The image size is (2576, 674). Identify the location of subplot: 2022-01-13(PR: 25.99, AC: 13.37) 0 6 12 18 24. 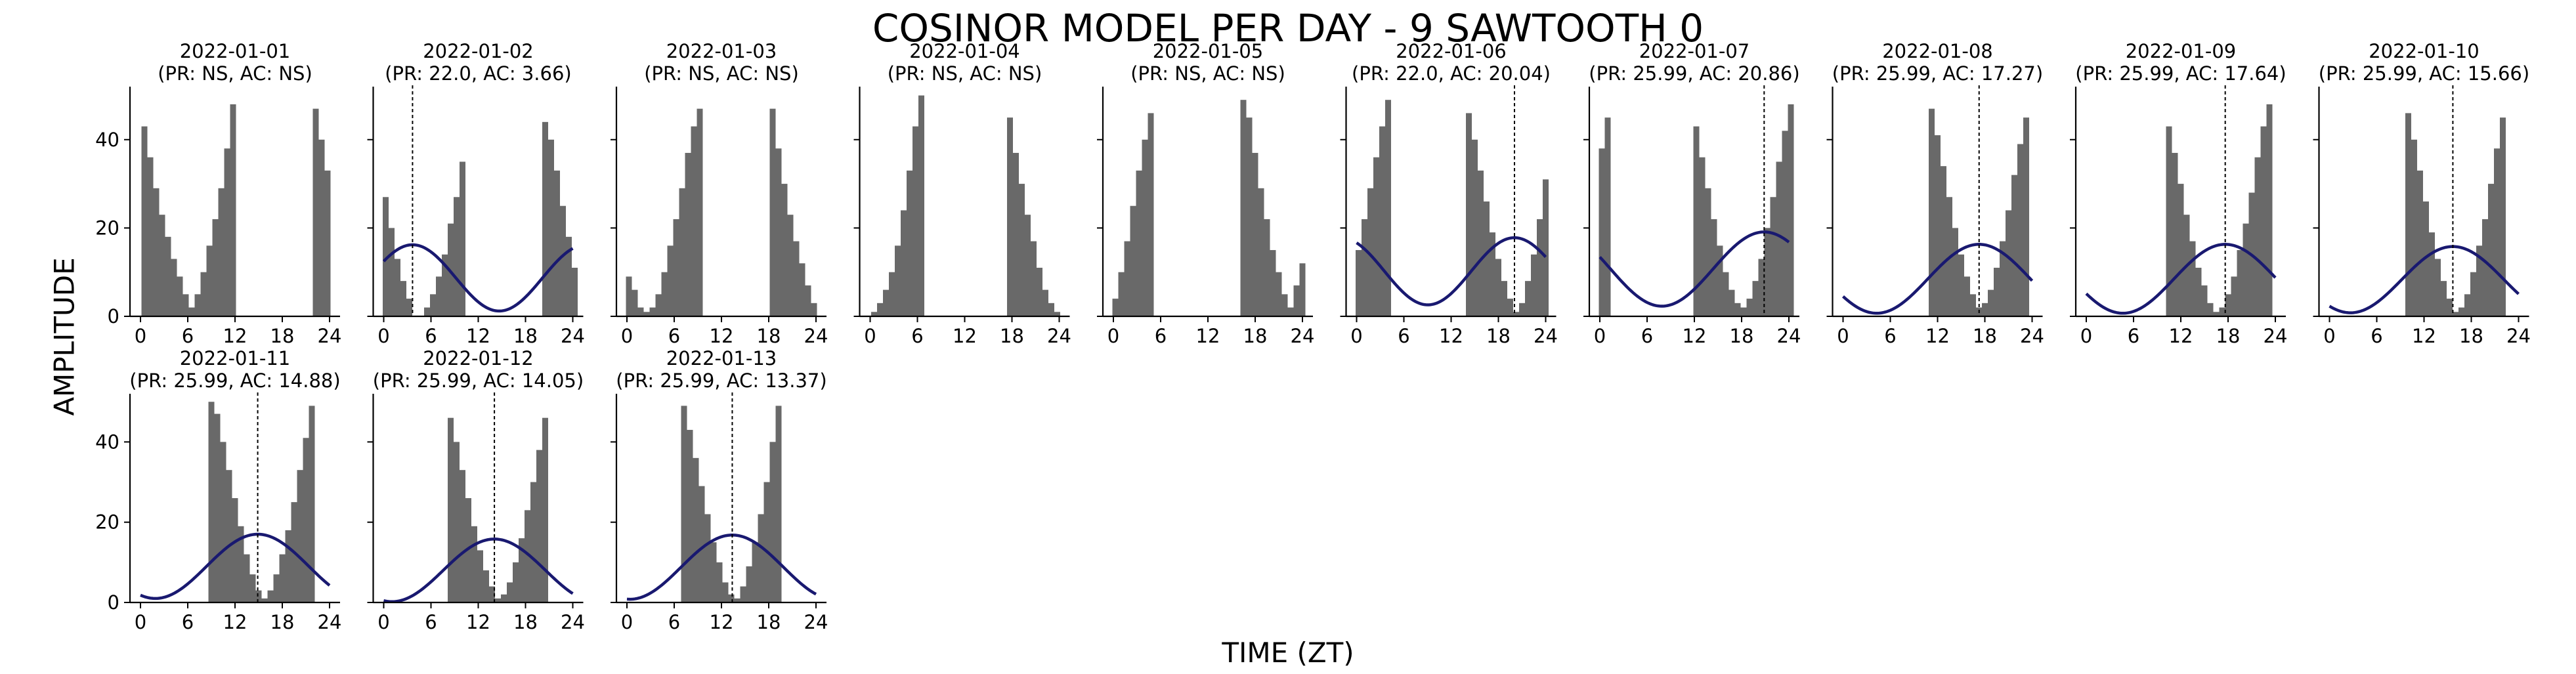
(720, 490).